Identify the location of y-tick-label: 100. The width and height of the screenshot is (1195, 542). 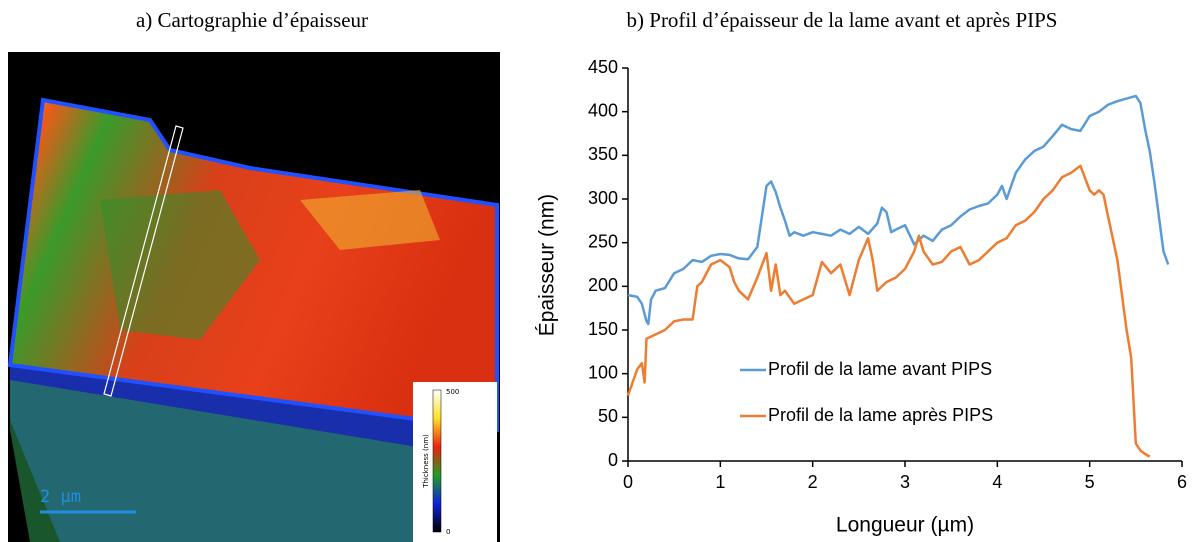
(603, 372).